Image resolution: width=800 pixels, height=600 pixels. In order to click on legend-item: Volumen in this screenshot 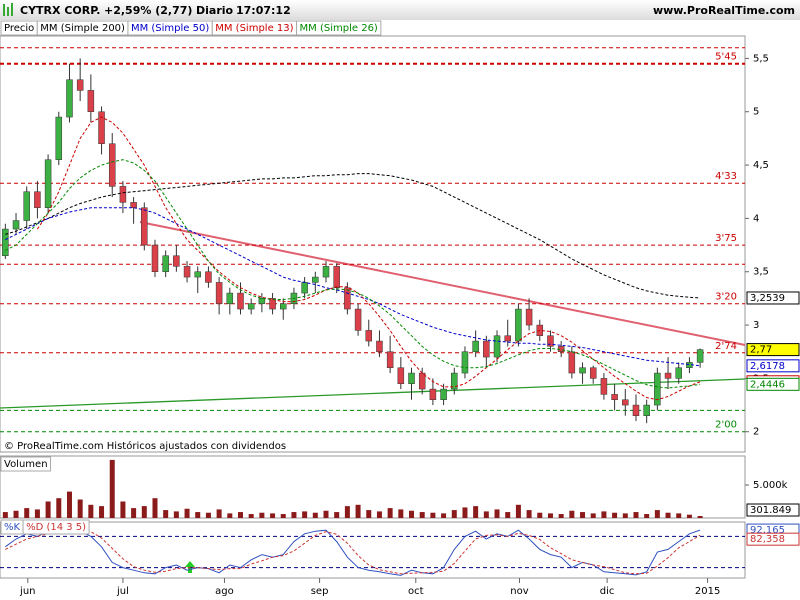, I will do `click(26, 464)`.